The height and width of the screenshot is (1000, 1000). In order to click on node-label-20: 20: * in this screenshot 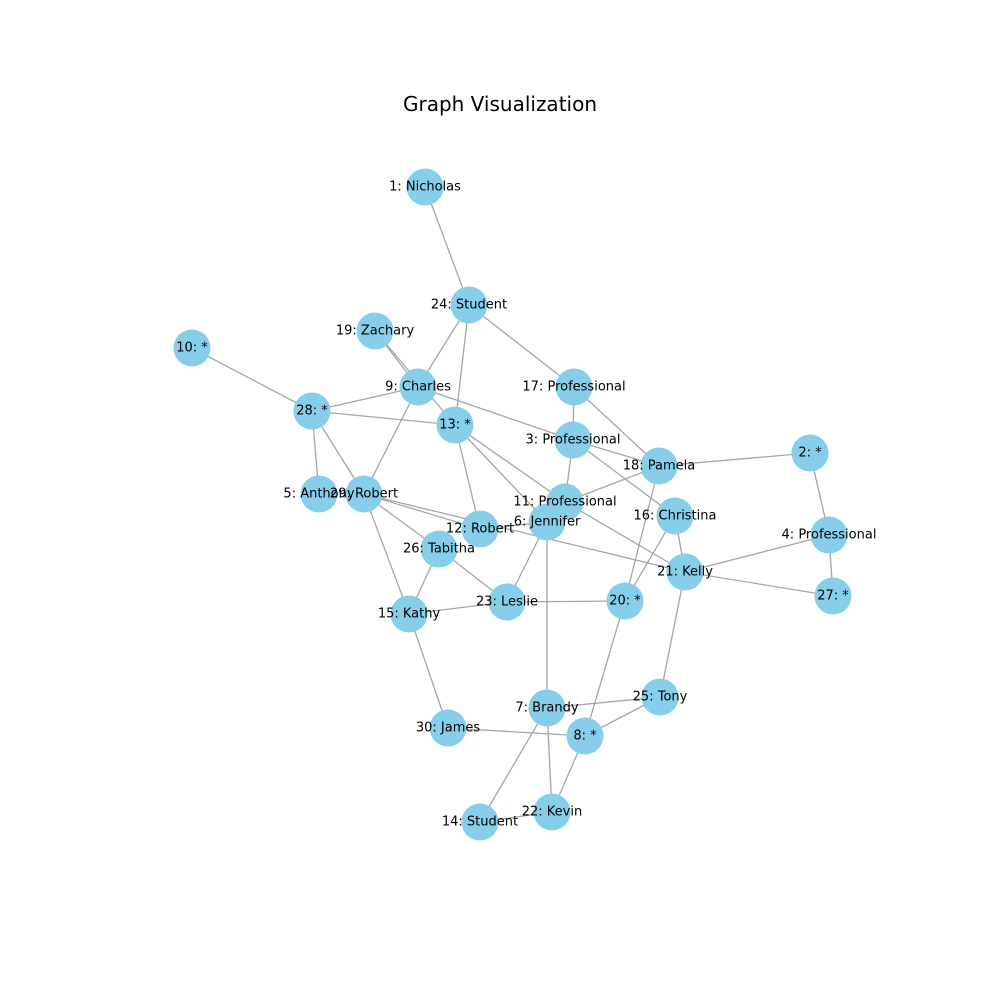, I will do `click(625, 601)`.